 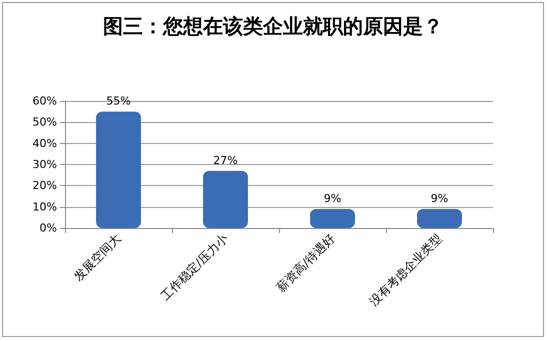 What do you see at coordinates (44, 122) in the screenshot?
I see `y-tick-label: 50%` at bounding box center [44, 122].